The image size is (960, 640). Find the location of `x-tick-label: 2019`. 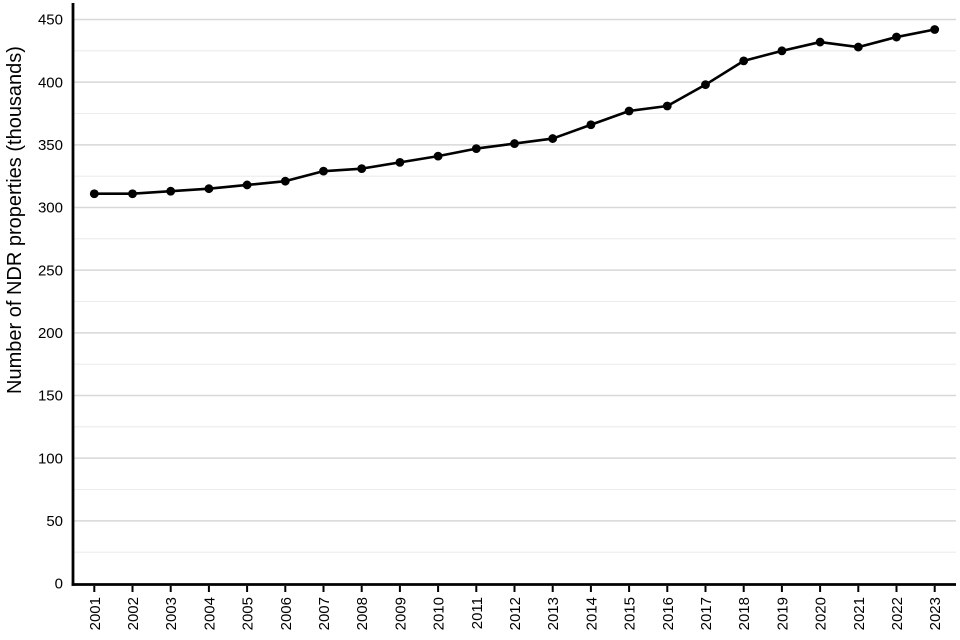

x-tick-label: 2019 is located at coordinates (782, 613).